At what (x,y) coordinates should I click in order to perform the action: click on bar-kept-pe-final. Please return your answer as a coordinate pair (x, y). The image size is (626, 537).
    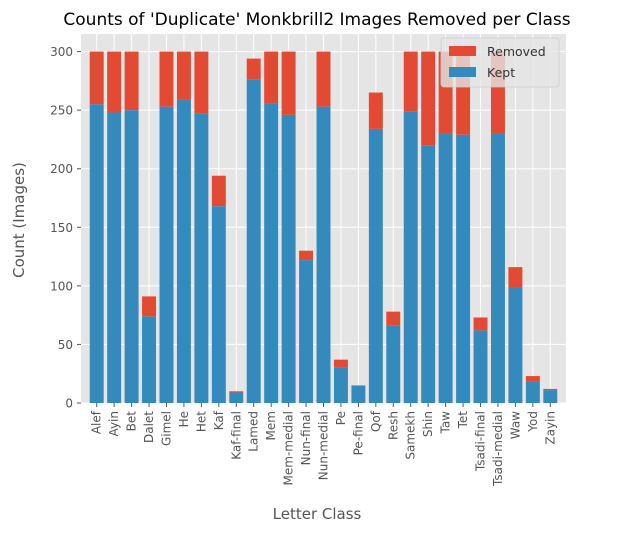
    Looking at the image, I should click on (358, 394).